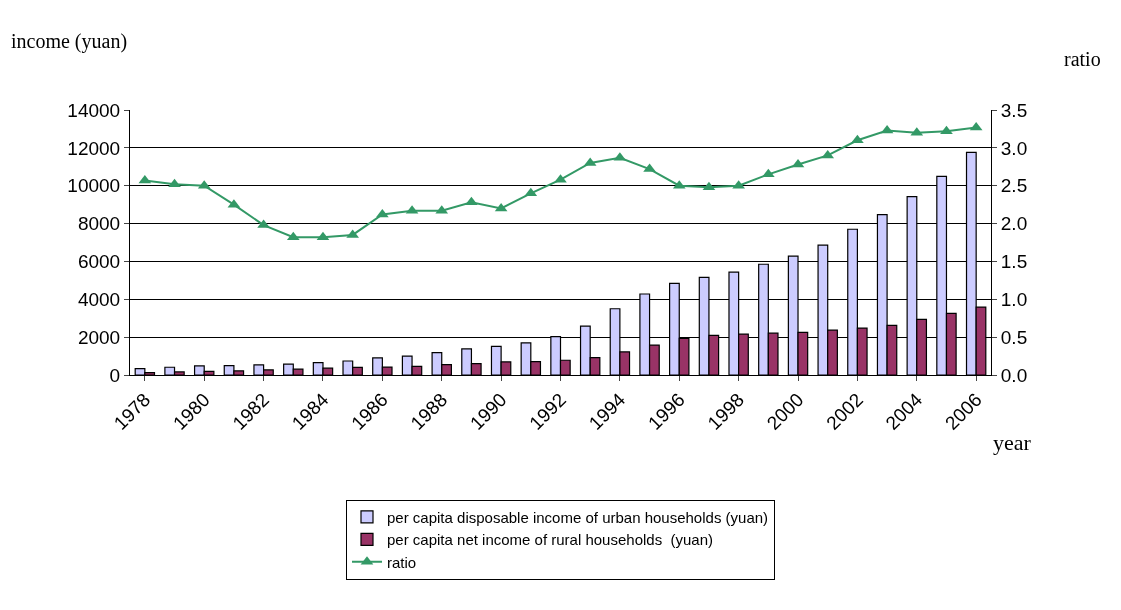 The height and width of the screenshot is (610, 1121). Describe the element at coordinates (1014, 148) in the screenshot. I see `y2-tick-label: 3.0` at that location.